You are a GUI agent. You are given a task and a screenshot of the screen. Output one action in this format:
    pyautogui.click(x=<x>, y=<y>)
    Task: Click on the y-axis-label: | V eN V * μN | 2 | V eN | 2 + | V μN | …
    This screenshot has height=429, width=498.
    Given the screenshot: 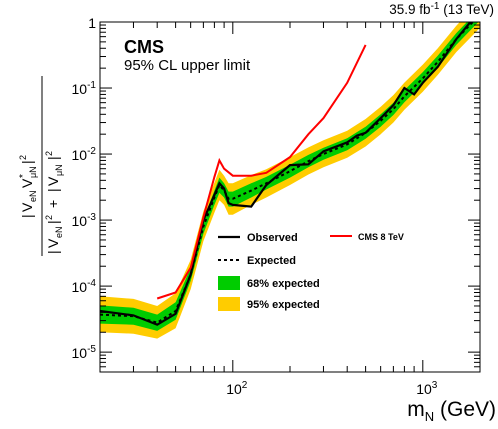 What is the action you would take?
    pyautogui.click(x=41, y=166)
    